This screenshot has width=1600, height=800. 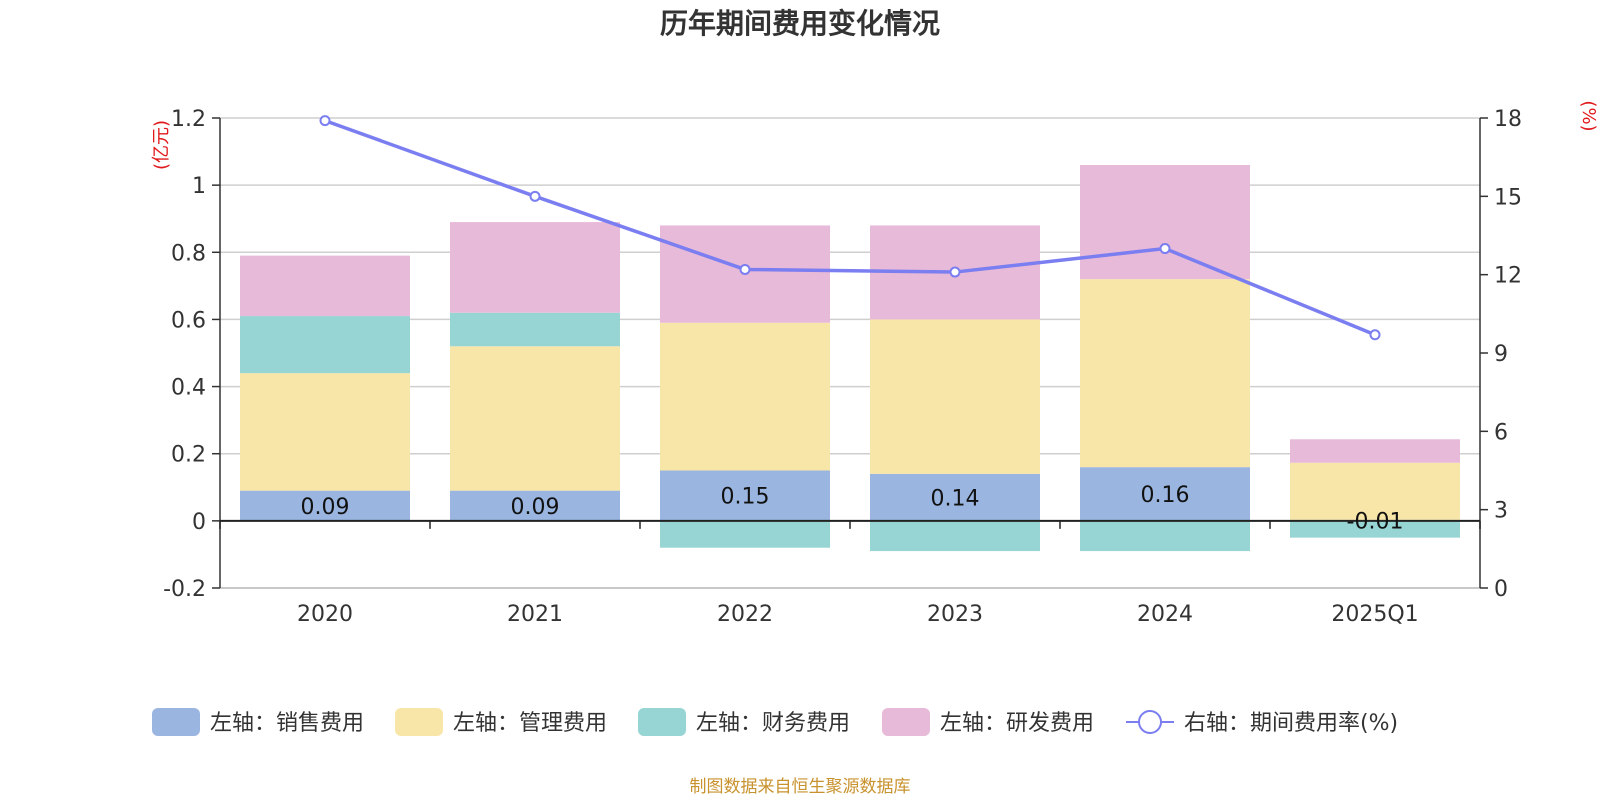 I want to click on bar-labels: 0.09 0.09 0.15 0.14 0.16 -0.01, so click(x=852, y=508).